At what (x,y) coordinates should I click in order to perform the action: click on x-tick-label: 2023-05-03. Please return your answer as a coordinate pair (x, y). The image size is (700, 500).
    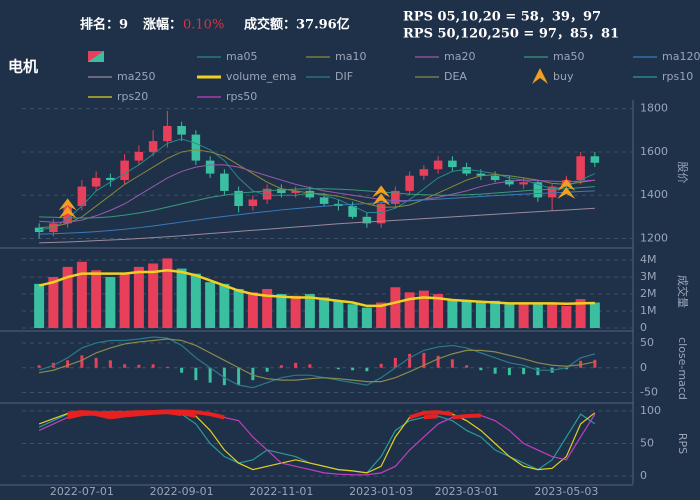
    Looking at the image, I should click on (566, 491).